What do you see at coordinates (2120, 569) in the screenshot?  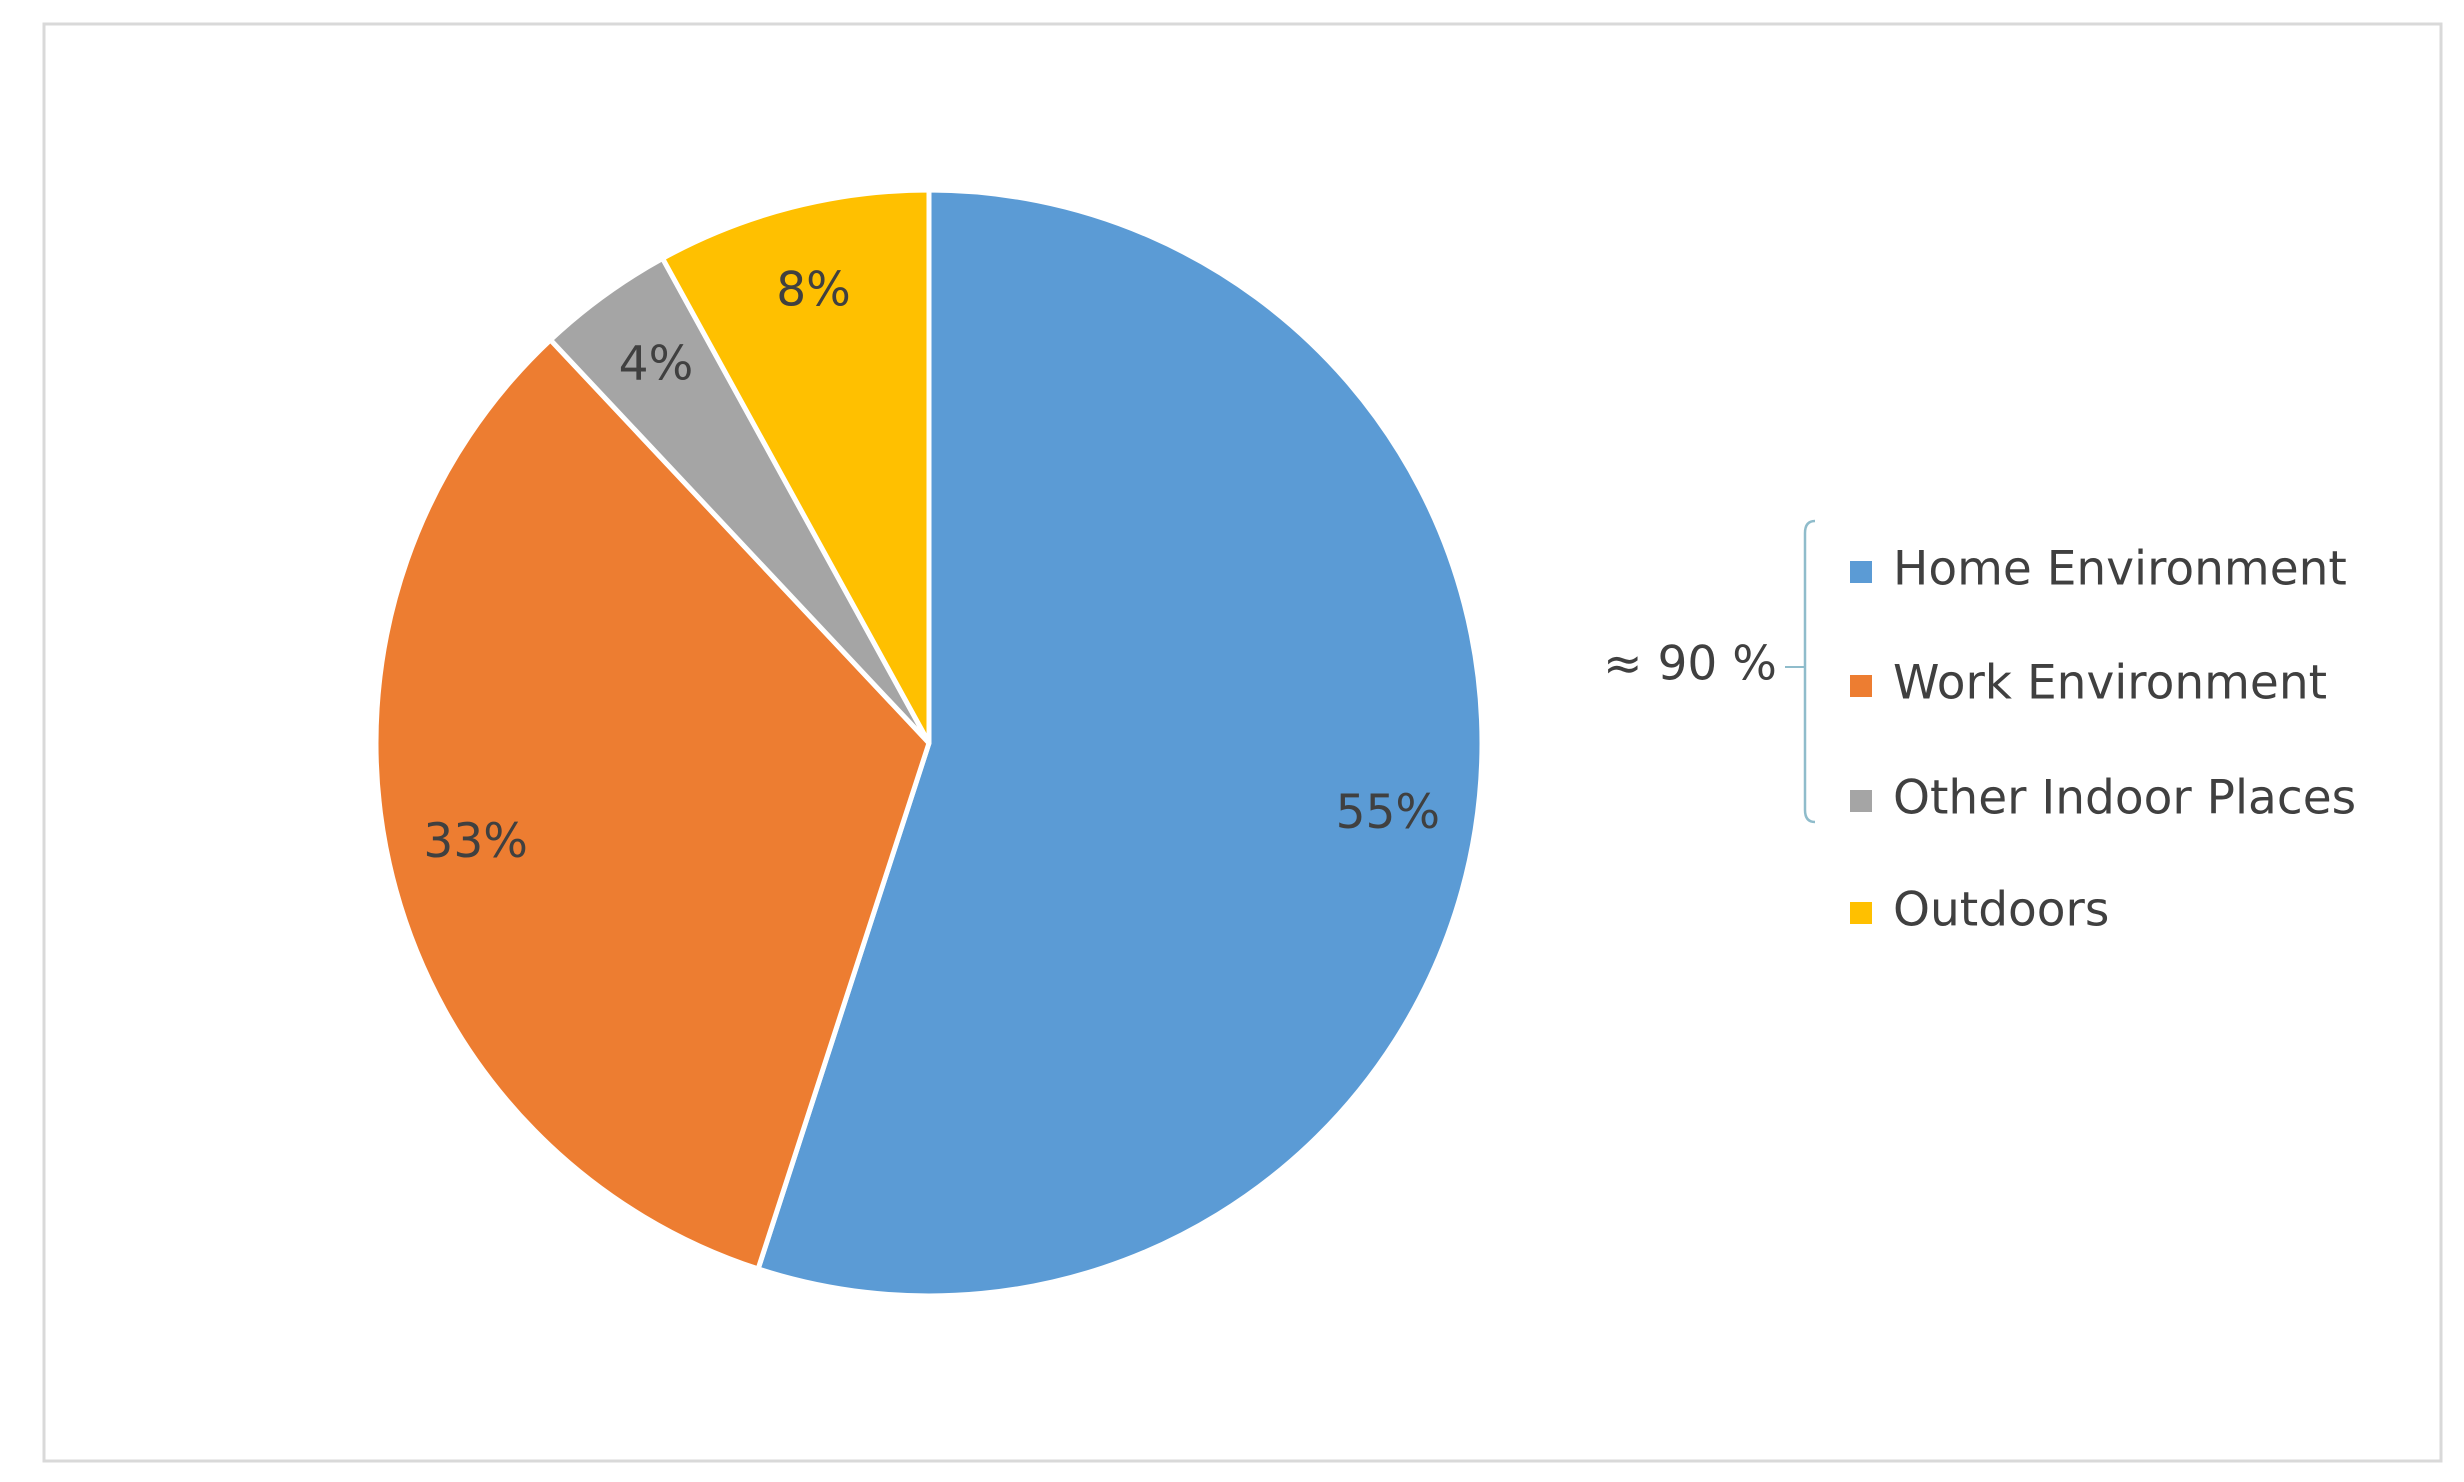 I see `legend-label: Home Environment` at bounding box center [2120, 569].